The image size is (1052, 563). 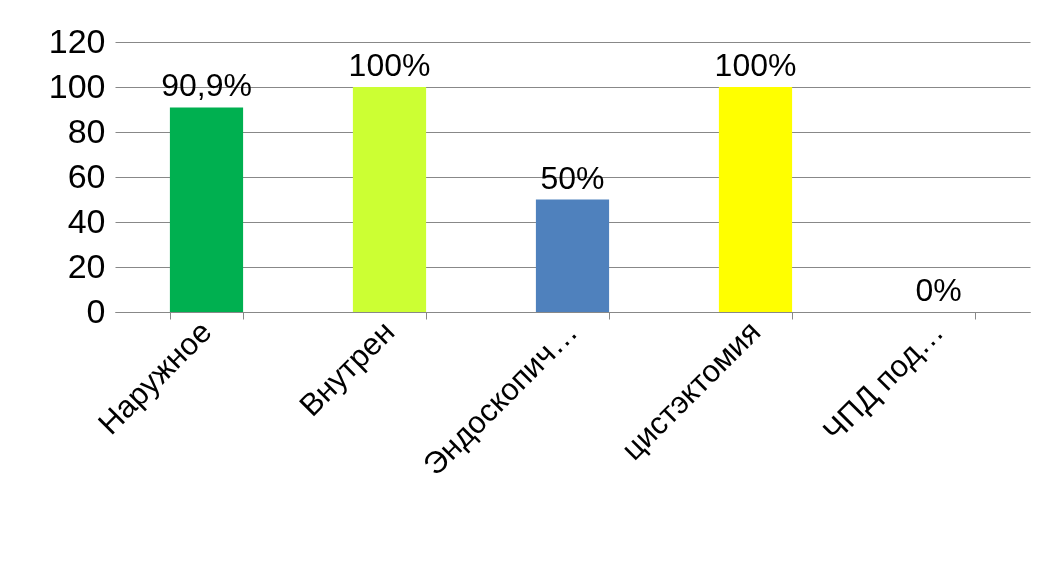 What do you see at coordinates (572, 177) in the screenshot?
I see `data-label: 50%` at bounding box center [572, 177].